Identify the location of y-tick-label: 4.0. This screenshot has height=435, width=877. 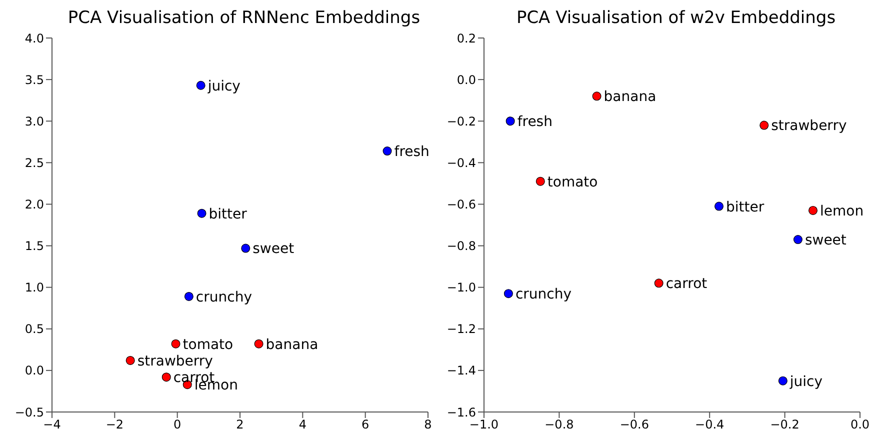
(34, 38).